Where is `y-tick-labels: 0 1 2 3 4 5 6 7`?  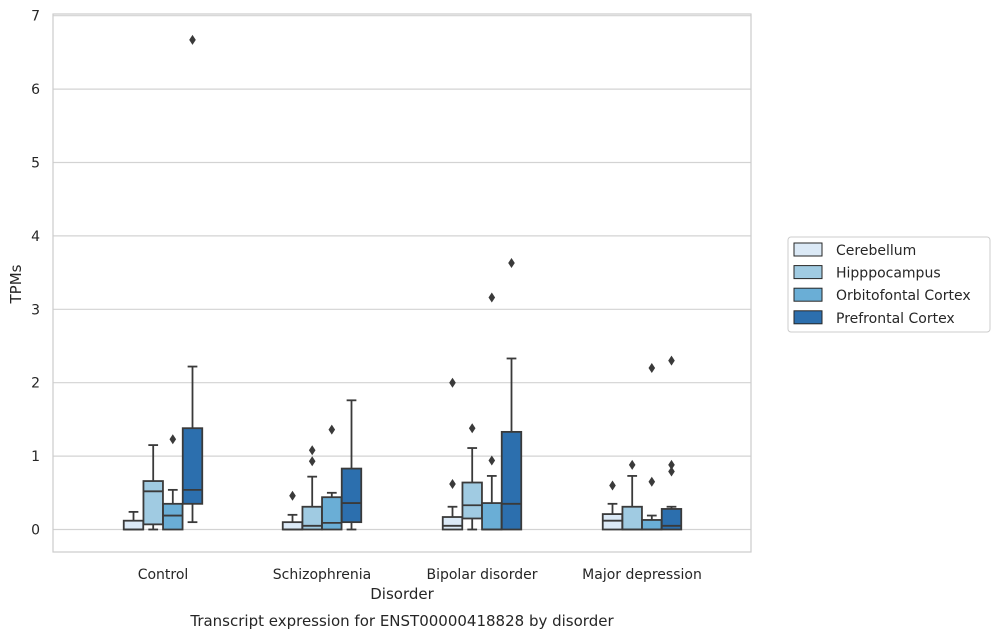
y-tick-labels: 0 1 2 3 4 5 6 7 is located at coordinates (35, 274).